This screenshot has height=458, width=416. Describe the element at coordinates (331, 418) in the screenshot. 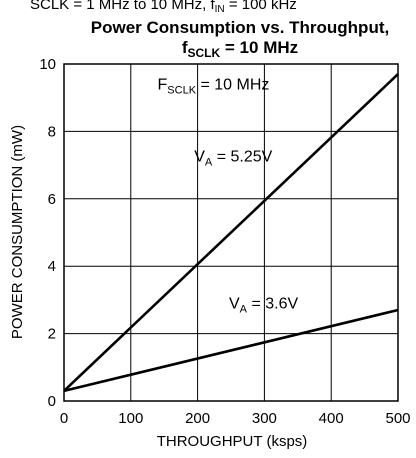

I see `x-tick-label: 400` at that location.